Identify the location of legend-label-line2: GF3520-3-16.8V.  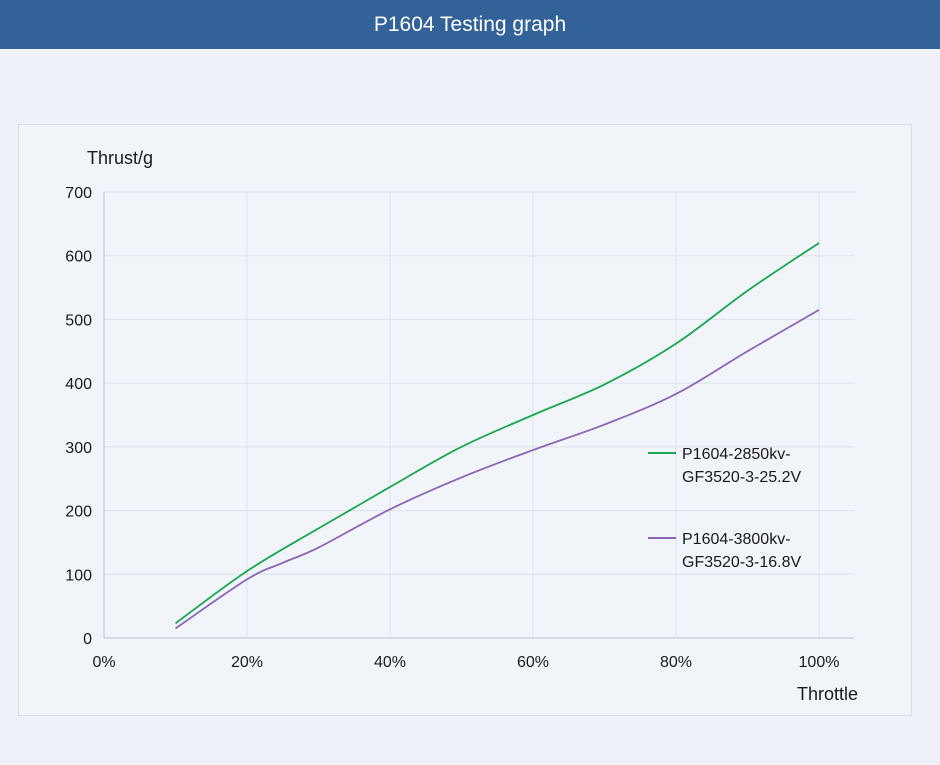
(742, 562).